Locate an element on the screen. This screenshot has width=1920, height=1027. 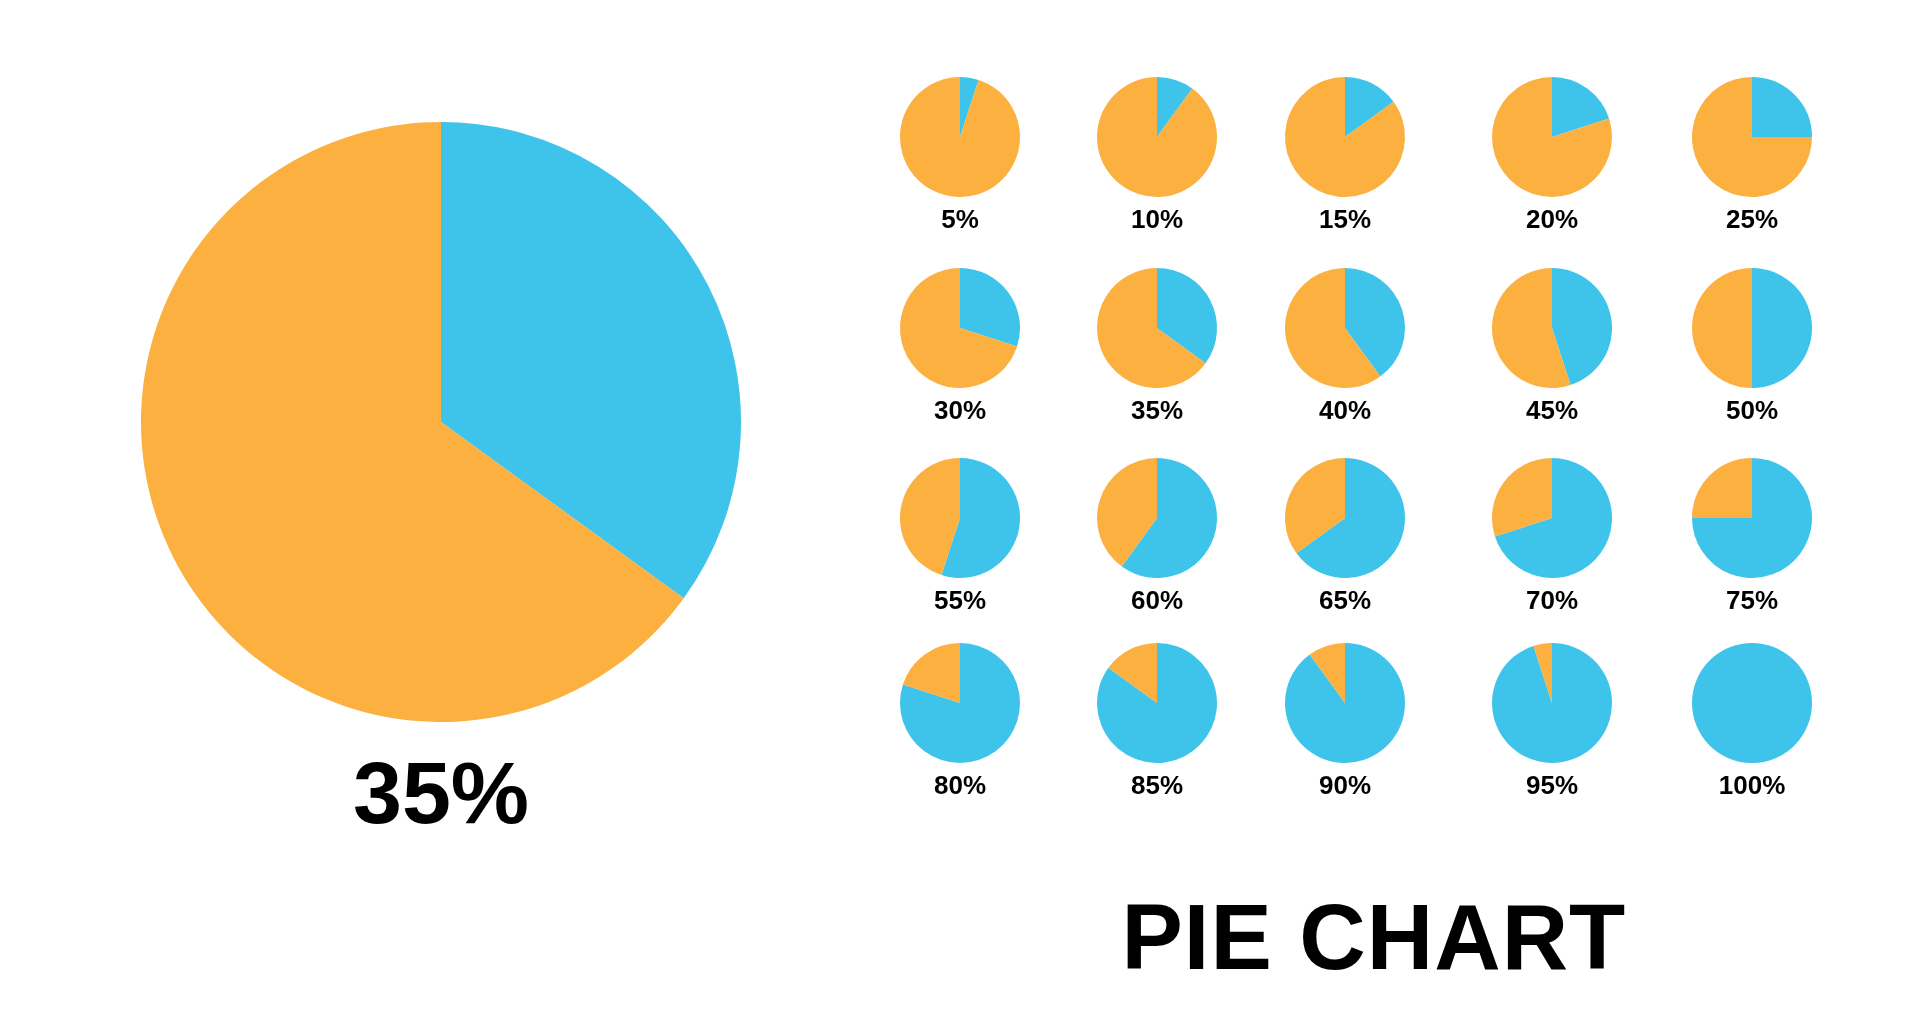
text: 40% is located at coordinates (1345, 409).